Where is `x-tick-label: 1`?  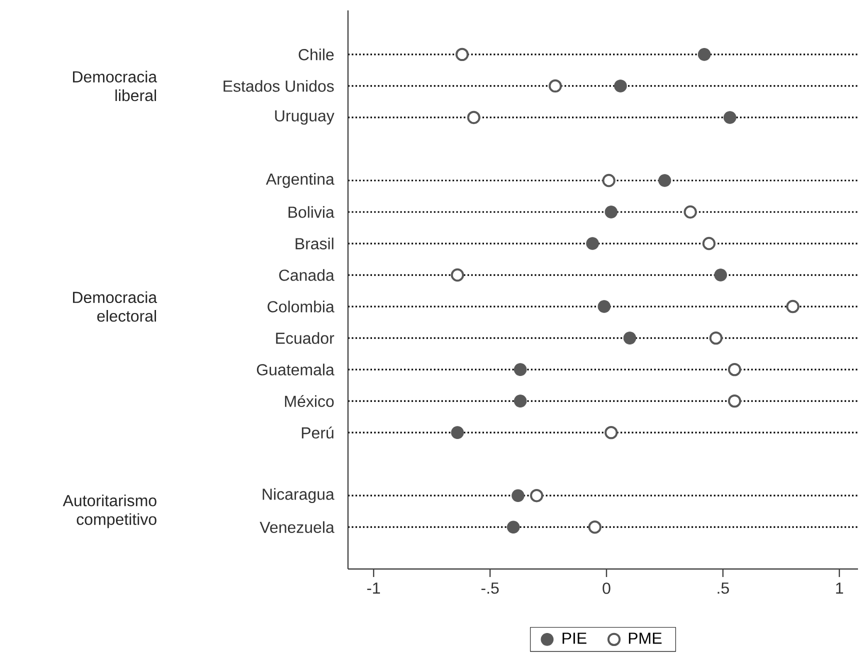
x-tick-label: 1 is located at coordinates (840, 588).